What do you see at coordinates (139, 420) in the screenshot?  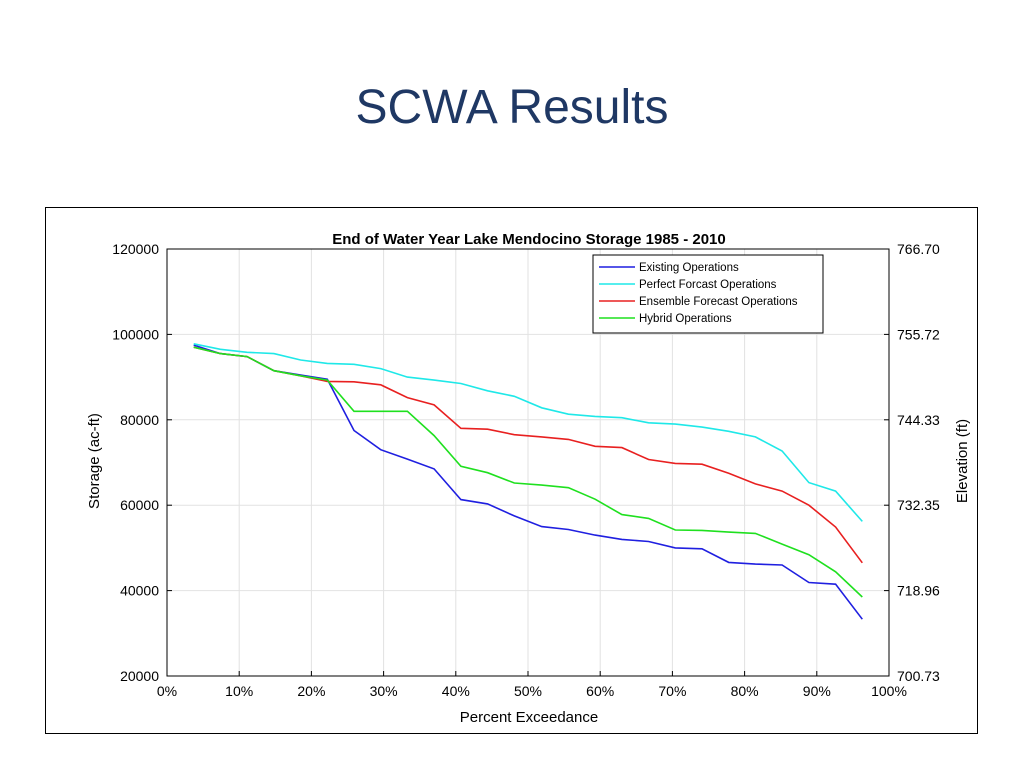 I see `y-tick-label: 80000` at bounding box center [139, 420].